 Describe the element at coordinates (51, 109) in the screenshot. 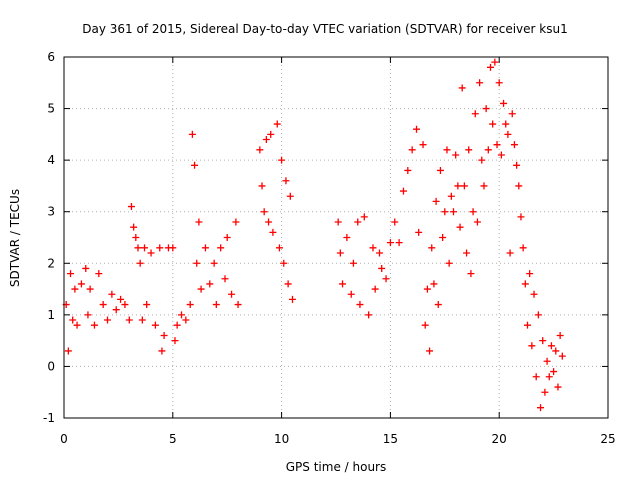

I see `y-tick-label: 5` at that location.